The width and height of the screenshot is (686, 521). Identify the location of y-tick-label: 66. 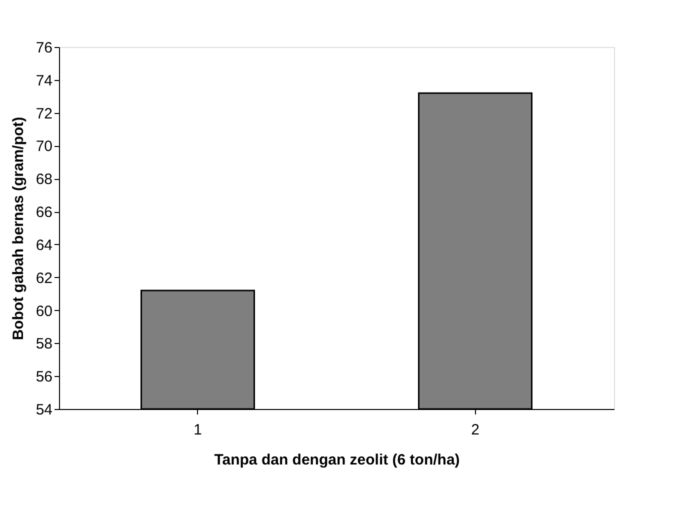
(44, 213).